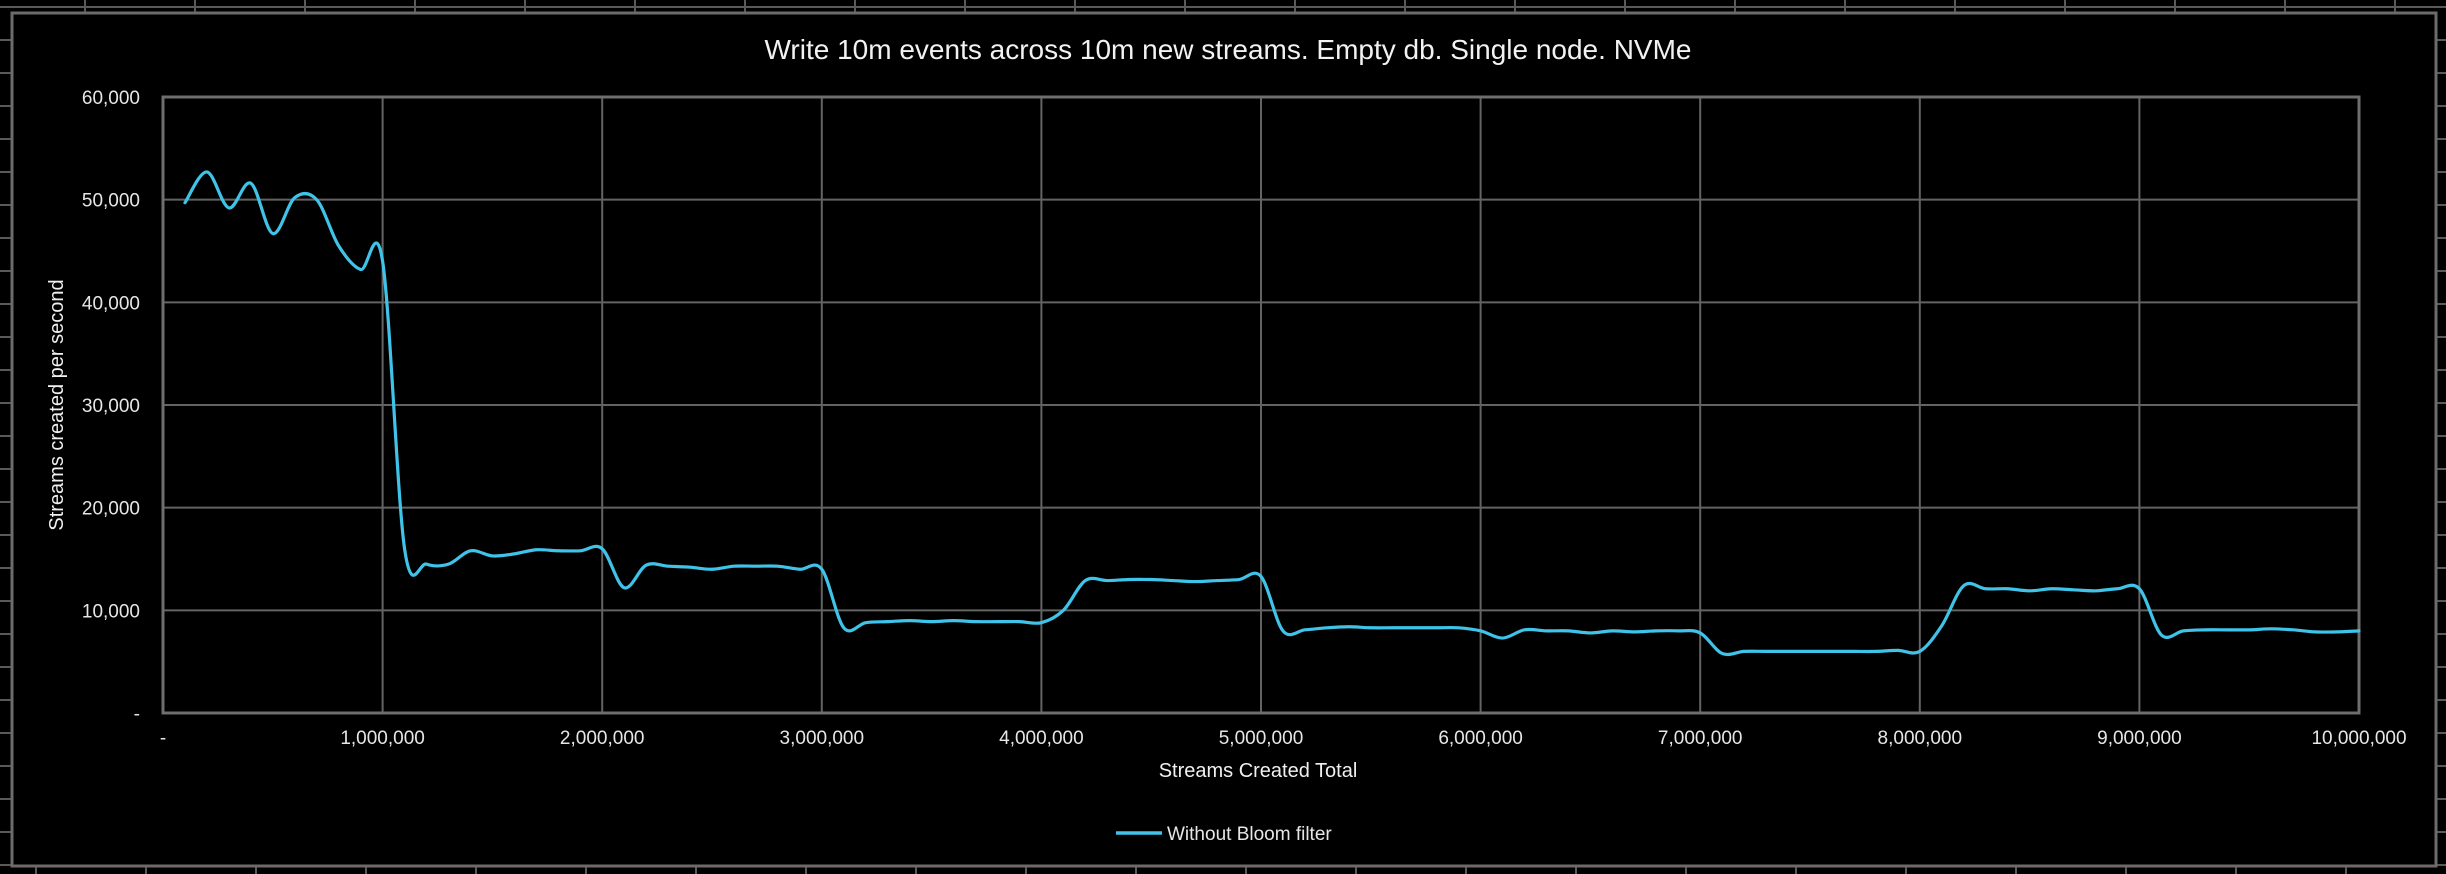 Image resolution: width=2446 pixels, height=874 pixels. I want to click on y-axis-title: Streams created per second, so click(57, 404).